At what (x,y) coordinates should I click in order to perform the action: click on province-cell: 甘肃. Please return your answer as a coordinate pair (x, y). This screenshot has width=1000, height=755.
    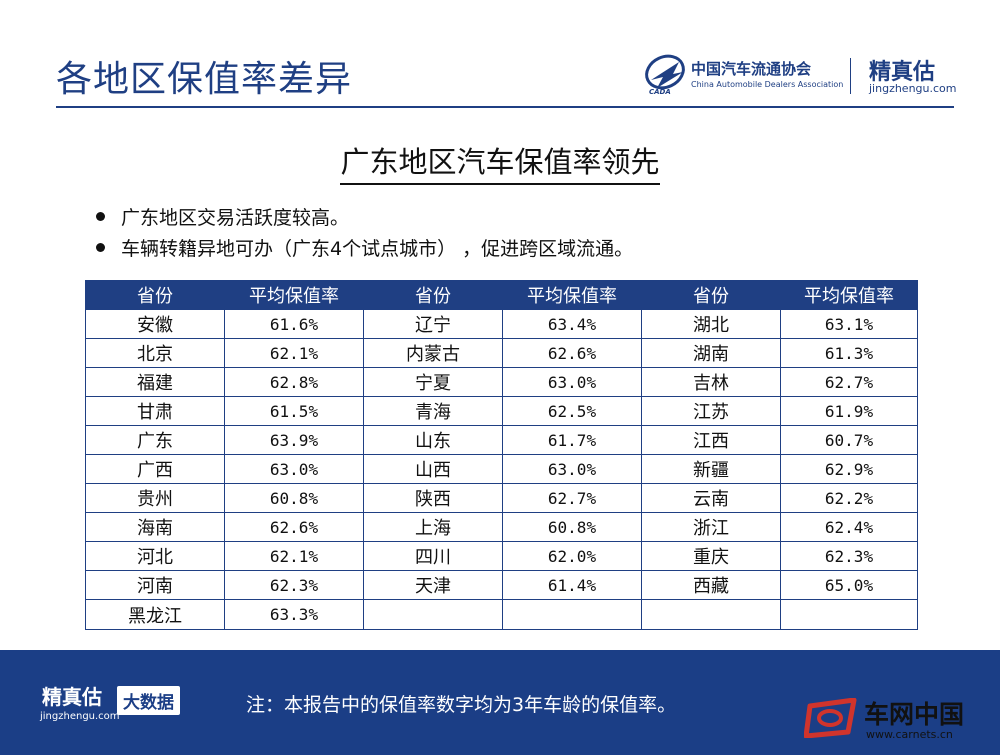
    Looking at the image, I should click on (155, 411).